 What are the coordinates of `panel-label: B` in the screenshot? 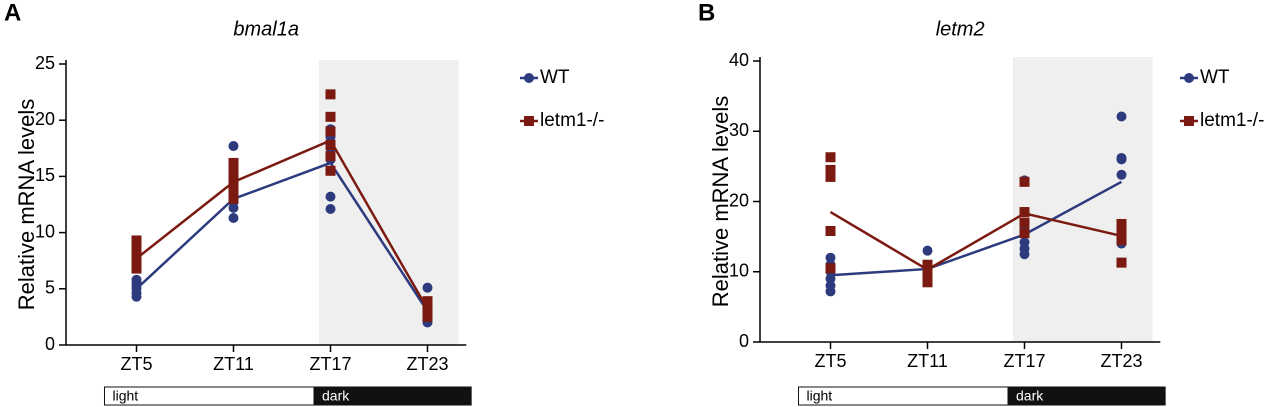 It's located at (706, 13).